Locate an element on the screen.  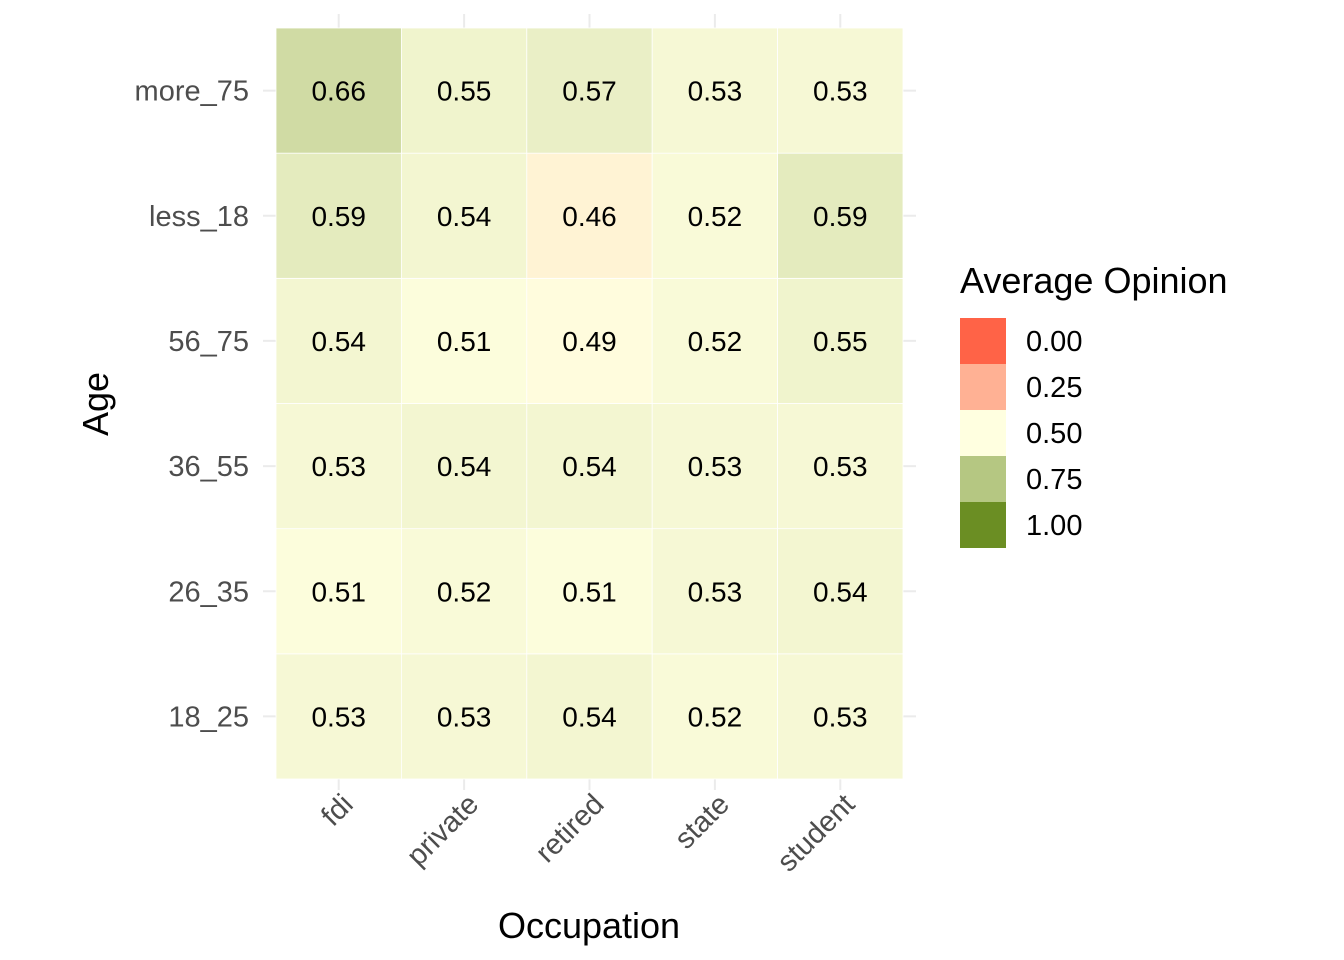
y-tick-label: less_18 is located at coordinates (199, 217).